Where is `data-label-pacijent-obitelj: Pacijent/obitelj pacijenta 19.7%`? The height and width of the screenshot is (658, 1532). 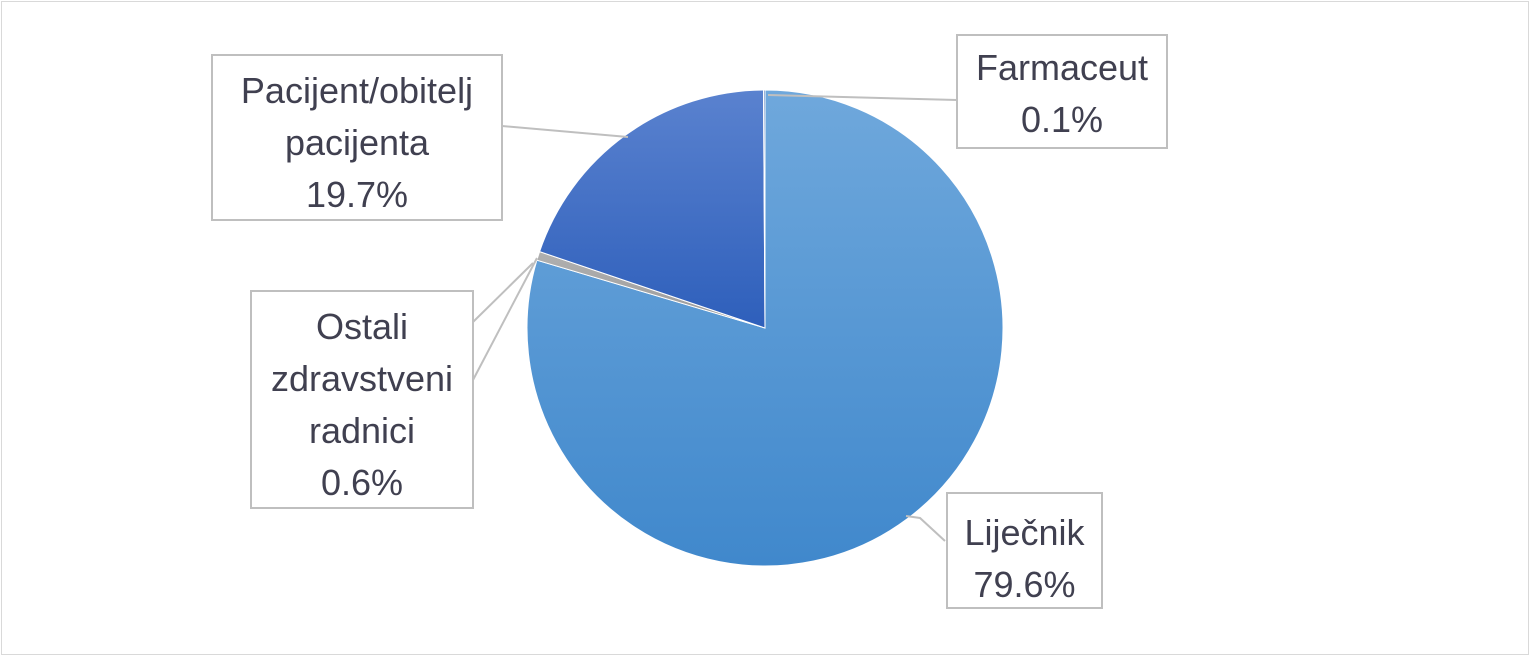
data-label-pacijent-obitelj: Pacijent/obitelj pacijenta 19.7% is located at coordinates (357, 137).